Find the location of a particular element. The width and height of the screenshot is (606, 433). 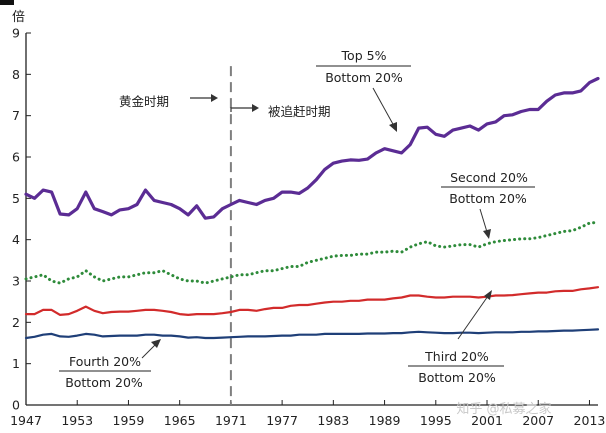

second20-annotation: Second 20% Bottom 20% is located at coordinates (488, 204).